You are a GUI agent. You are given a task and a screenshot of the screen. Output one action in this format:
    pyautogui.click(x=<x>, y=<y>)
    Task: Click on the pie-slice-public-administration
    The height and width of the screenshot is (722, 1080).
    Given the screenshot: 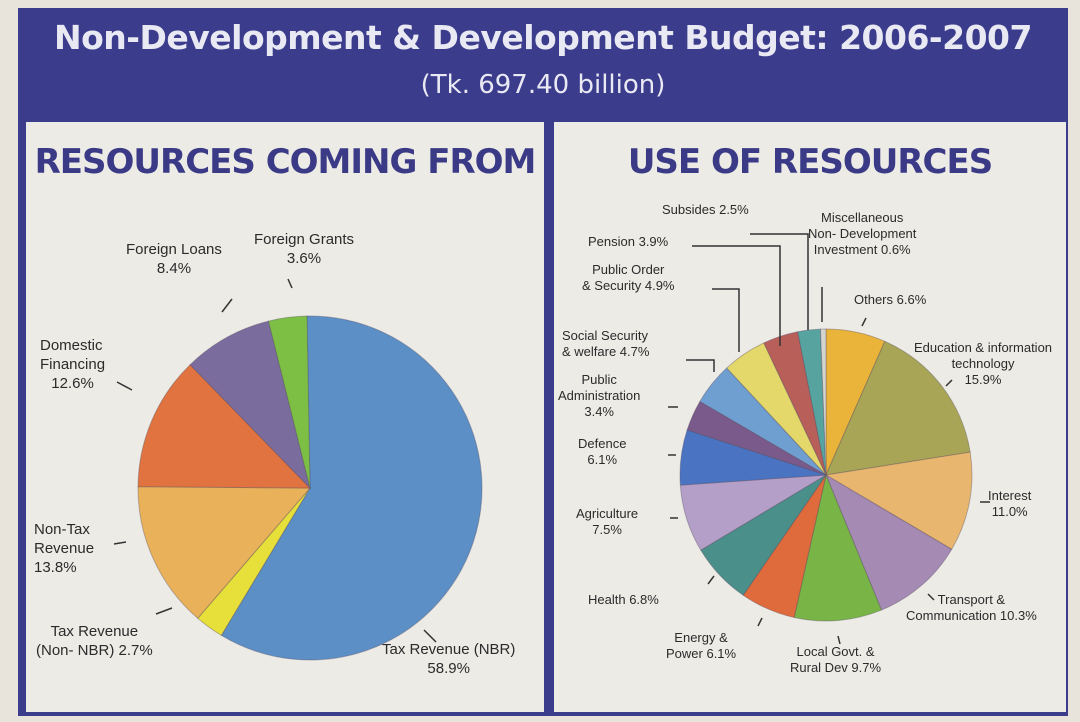 What is the action you would take?
    pyautogui.click(x=756, y=438)
    